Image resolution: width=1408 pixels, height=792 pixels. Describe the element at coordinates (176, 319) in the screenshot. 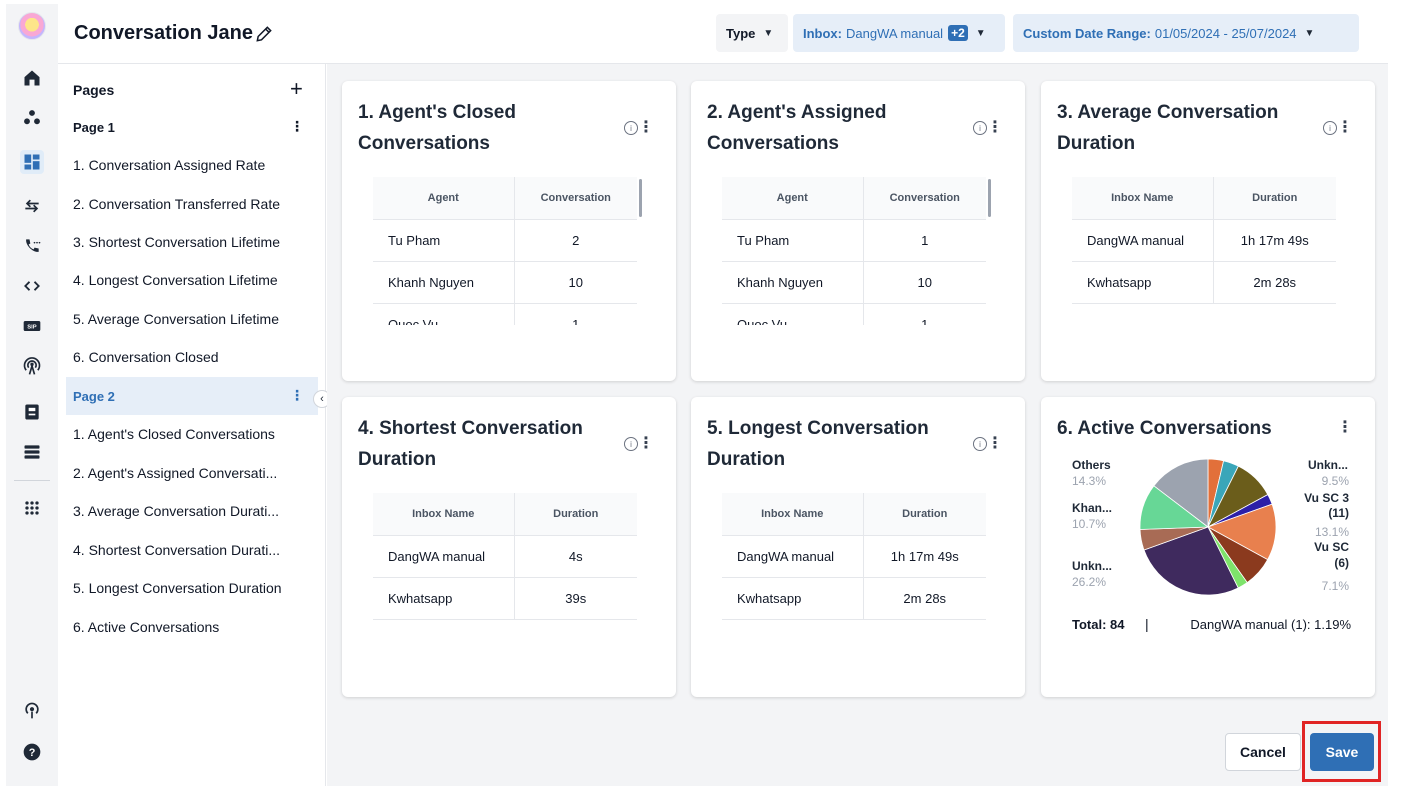

I see `page-item: 5. Average Conversation Lifetime` at that location.